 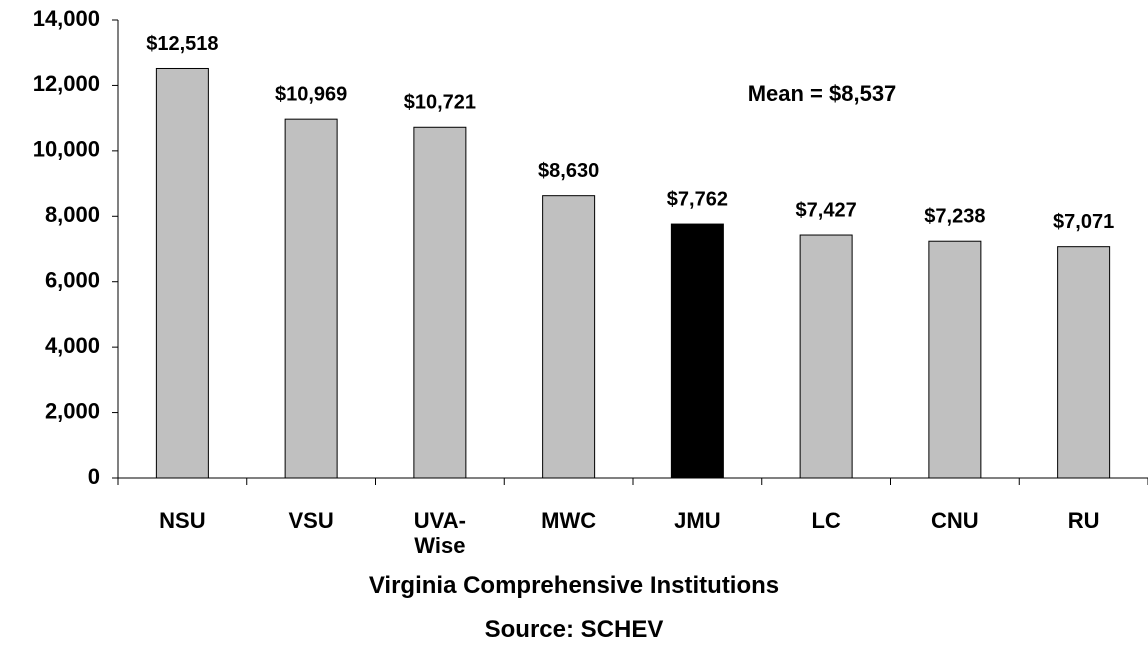 I want to click on annotation: Mean = $8,537, so click(x=822, y=93).